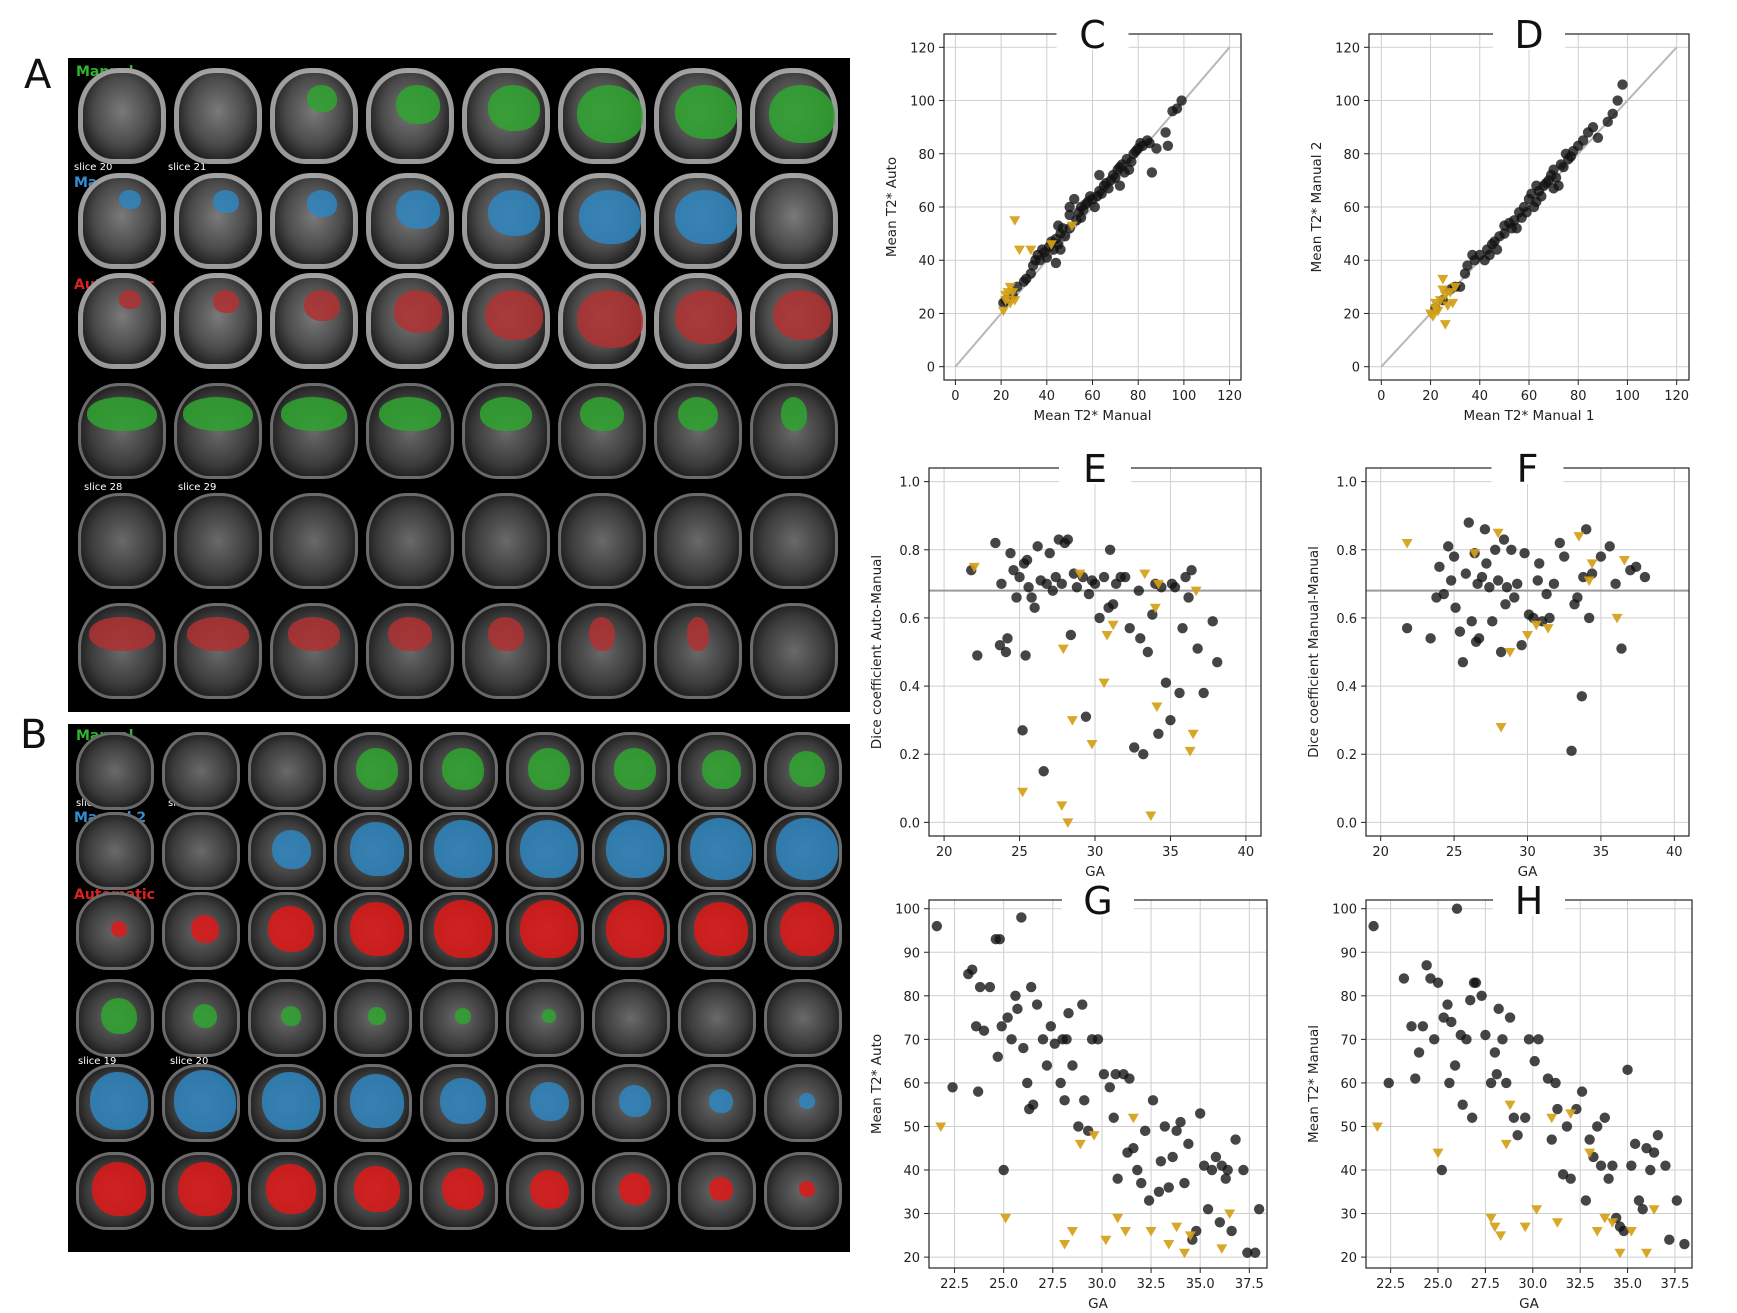 The width and height of the screenshot is (1737, 1313). I want to click on xtick-label-3: 30.0, so click(1532, 1284).